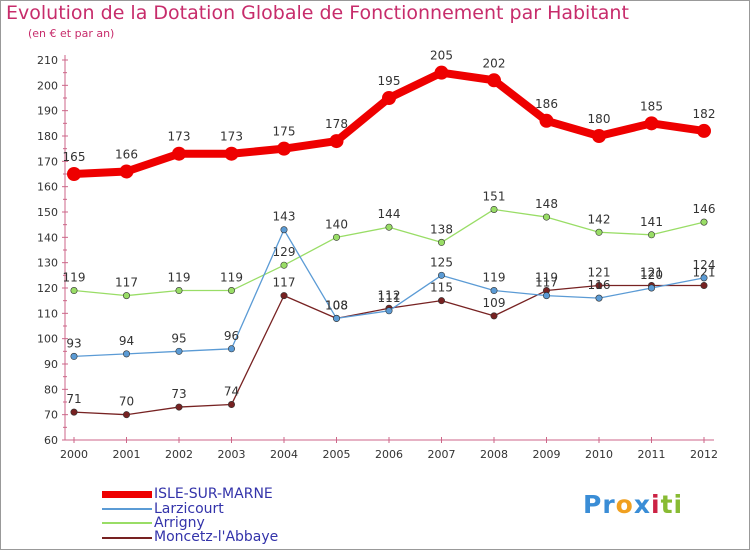 Image resolution: width=750 pixels, height=550 pixels. Describe the element at coordinates (336, 224) in the screenshot. I see `data-label: 140` at that location.